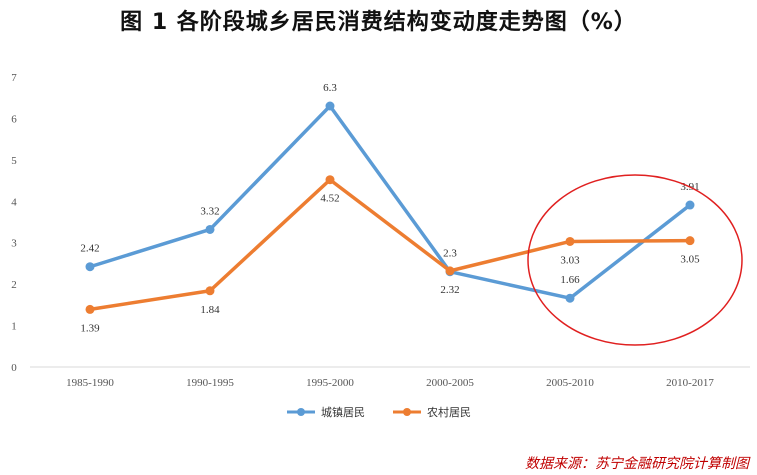 Image resolution: width=757 pixels, height=475 pixels. What do you see at coordinates (14, 327) in the screenshot?
I see `y-tick-label: 1` at bounding box center [14, 327].